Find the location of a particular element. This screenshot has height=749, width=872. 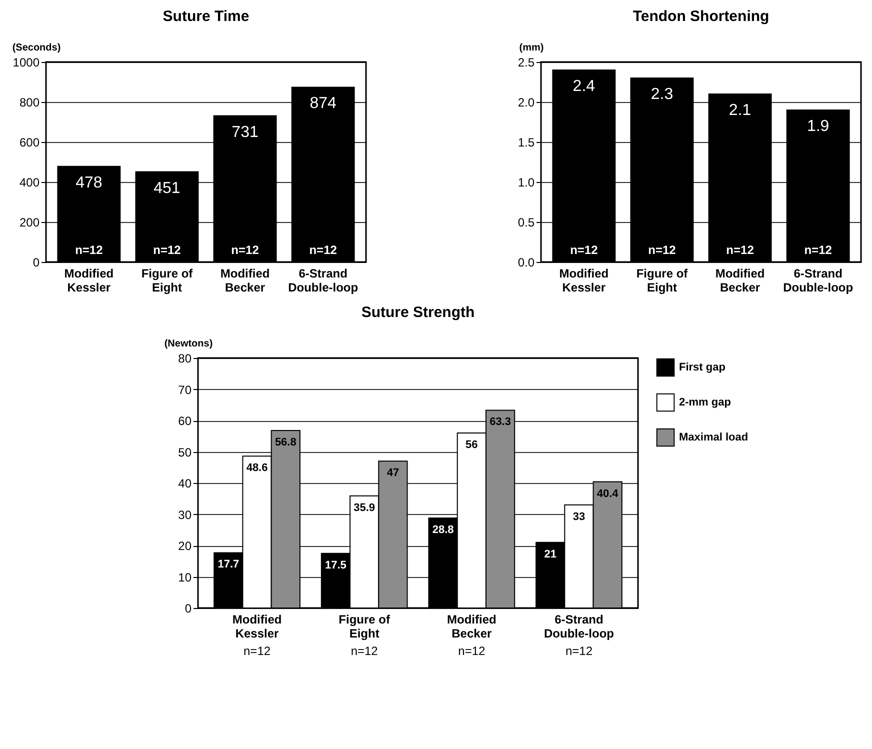

data-label: 48.6 is located at coordinates (257, 468).